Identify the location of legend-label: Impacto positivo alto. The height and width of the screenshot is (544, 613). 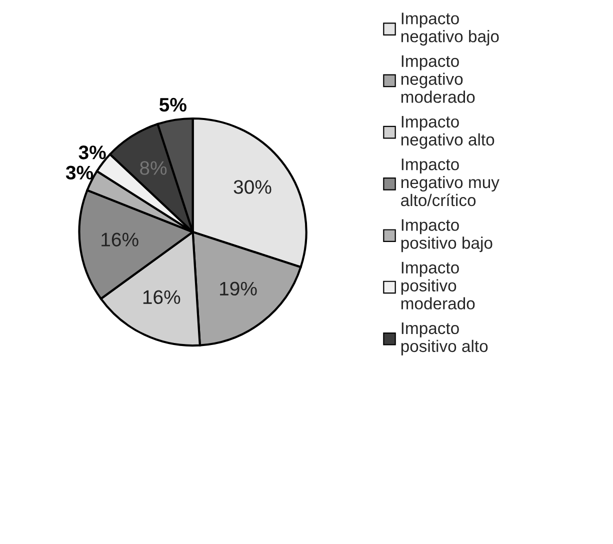
(444, 339).